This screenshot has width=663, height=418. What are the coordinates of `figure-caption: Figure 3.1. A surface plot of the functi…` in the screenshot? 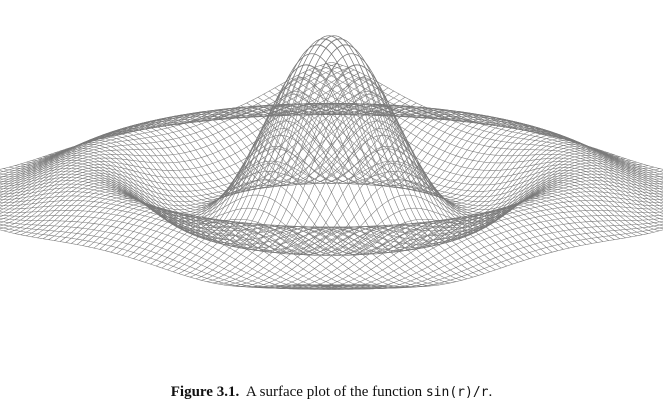 It's located at (331, 392).